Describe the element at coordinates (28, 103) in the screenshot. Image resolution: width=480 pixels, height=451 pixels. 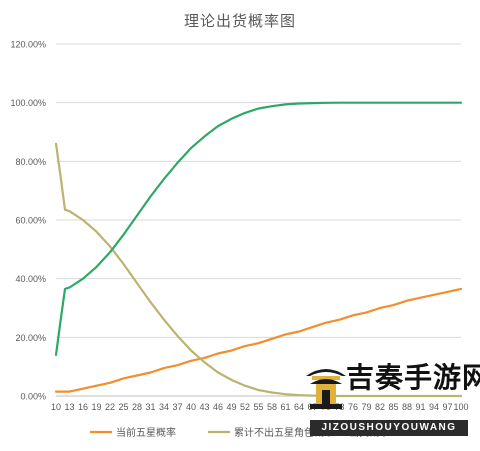
I see `y-tick-label: 100.00%` at that location.